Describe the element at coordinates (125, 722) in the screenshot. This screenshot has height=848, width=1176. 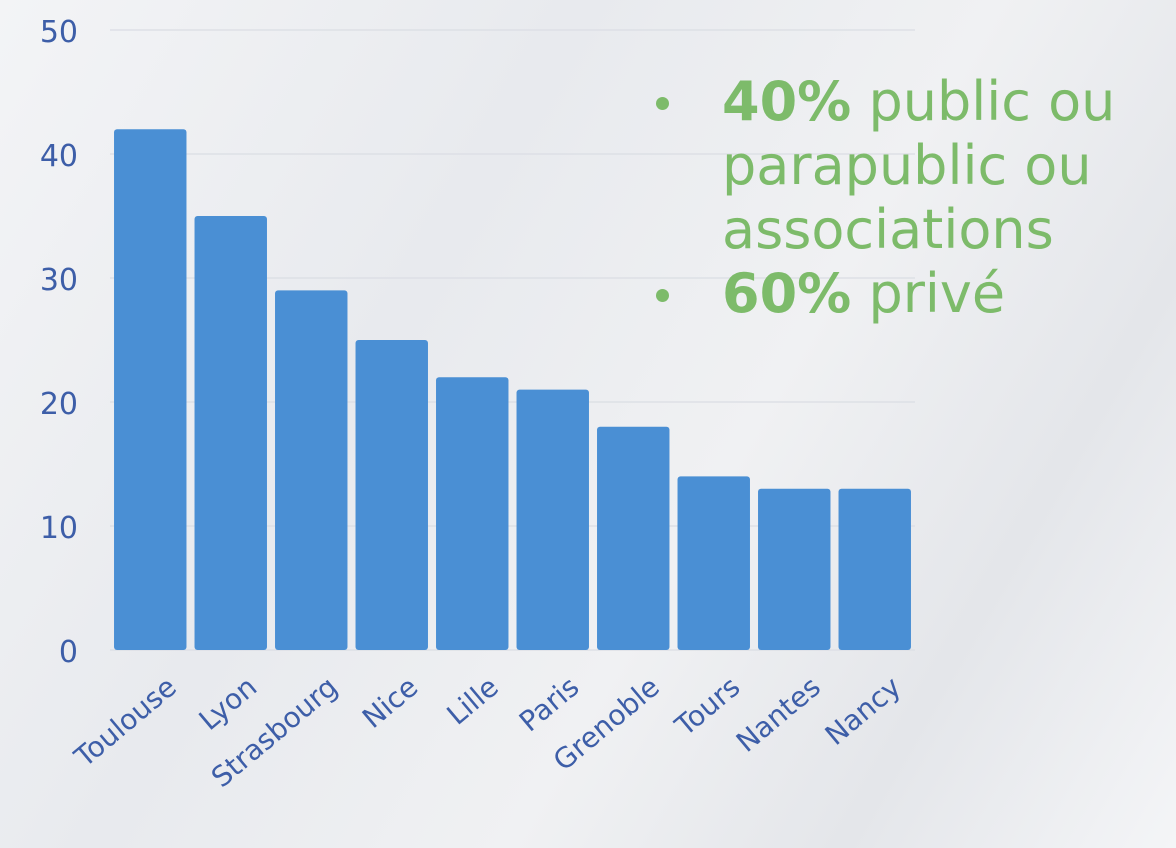
I see `x-tick-label: Toulouse` at that location.